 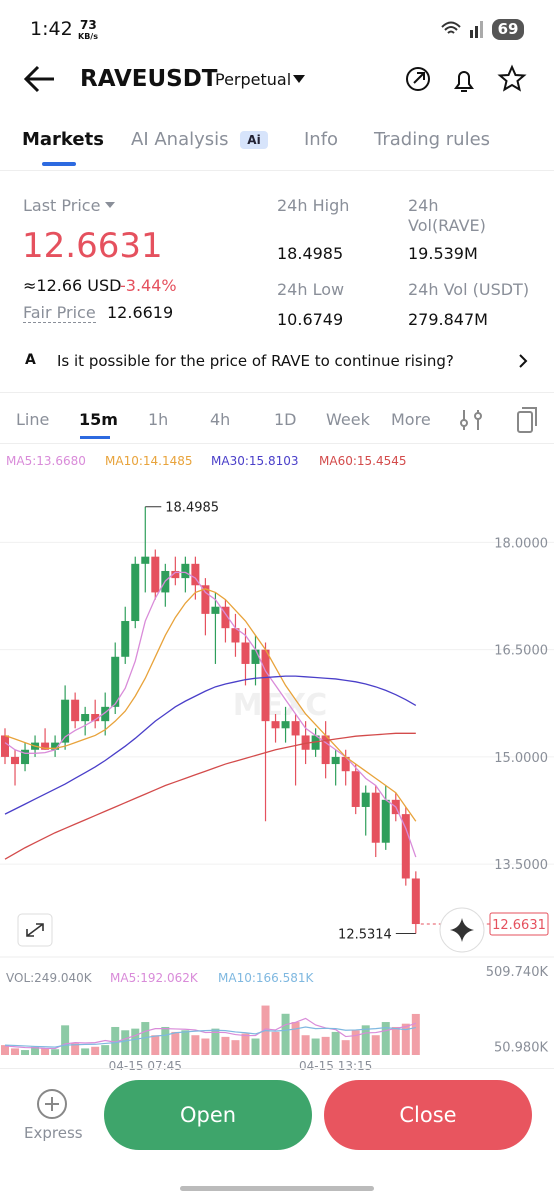 I want to click on open-button: Open, so click(x=208, y=1115).